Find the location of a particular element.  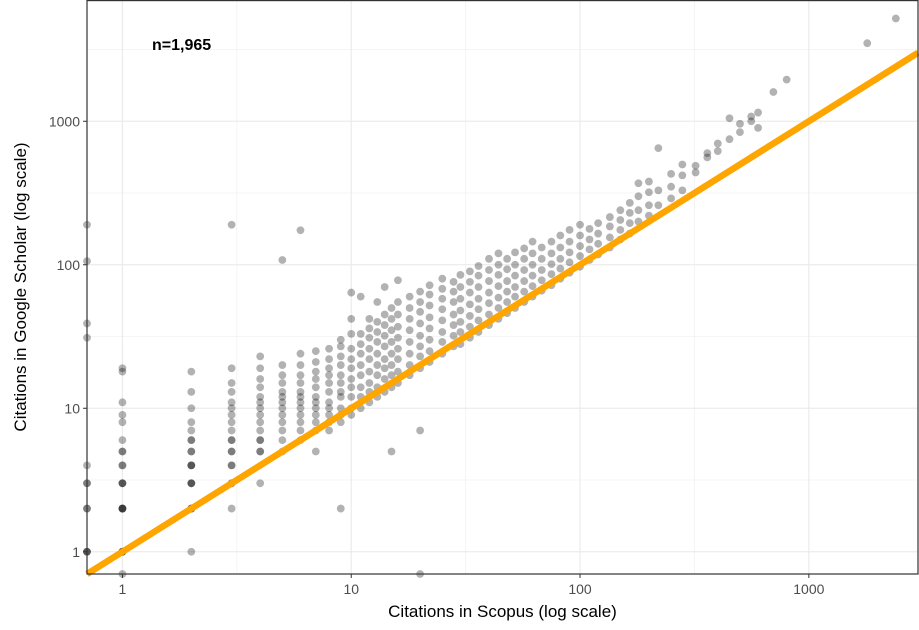

x-axis-title: Citations in Scopus (log scale) is located at coordinates (502, 611).